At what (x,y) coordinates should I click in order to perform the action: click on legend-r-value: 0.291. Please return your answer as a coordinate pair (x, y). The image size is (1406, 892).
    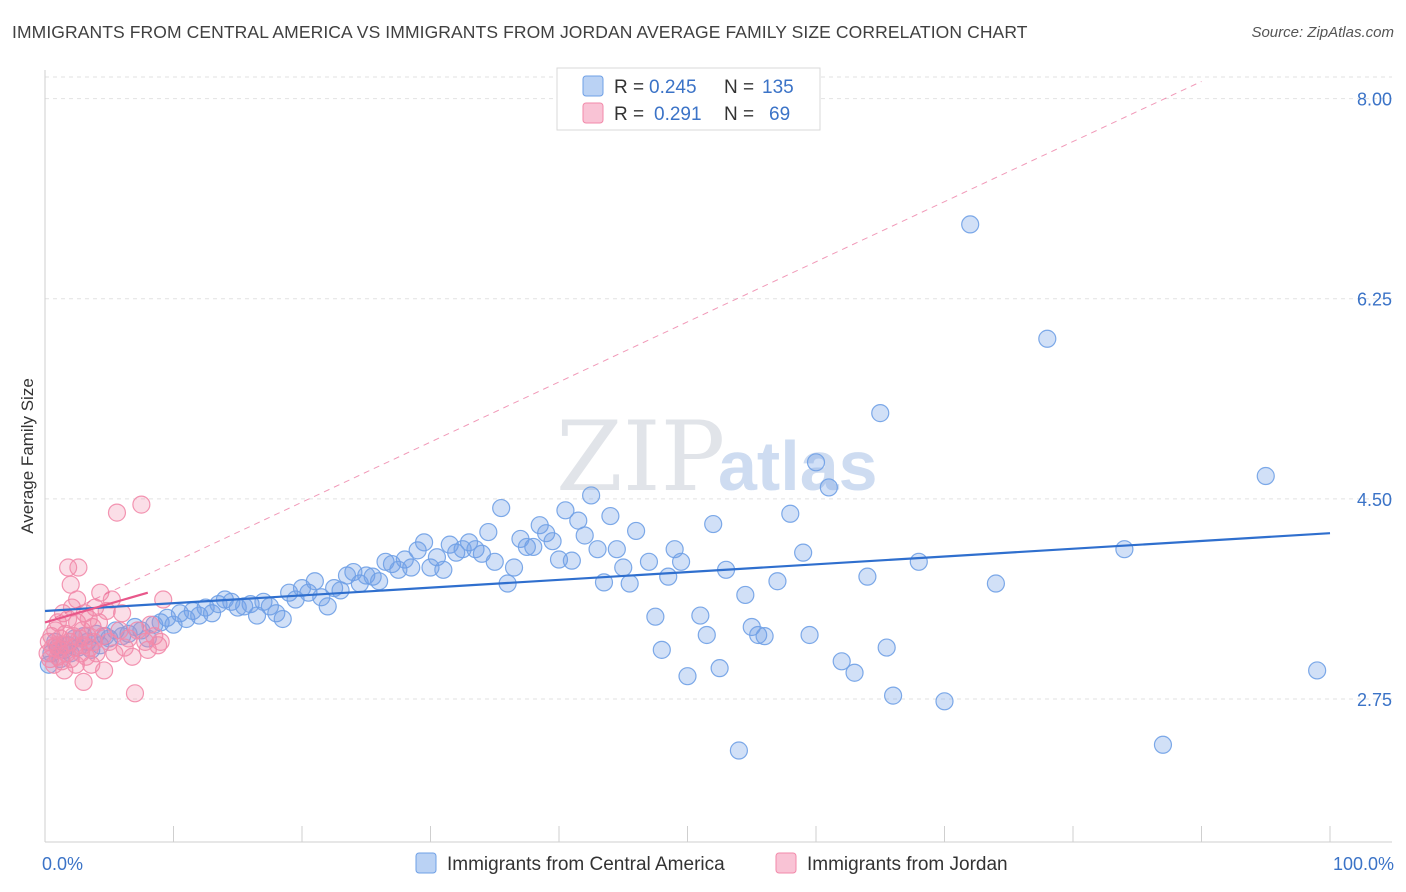
    Looking at the image, I should click on (678, 114).